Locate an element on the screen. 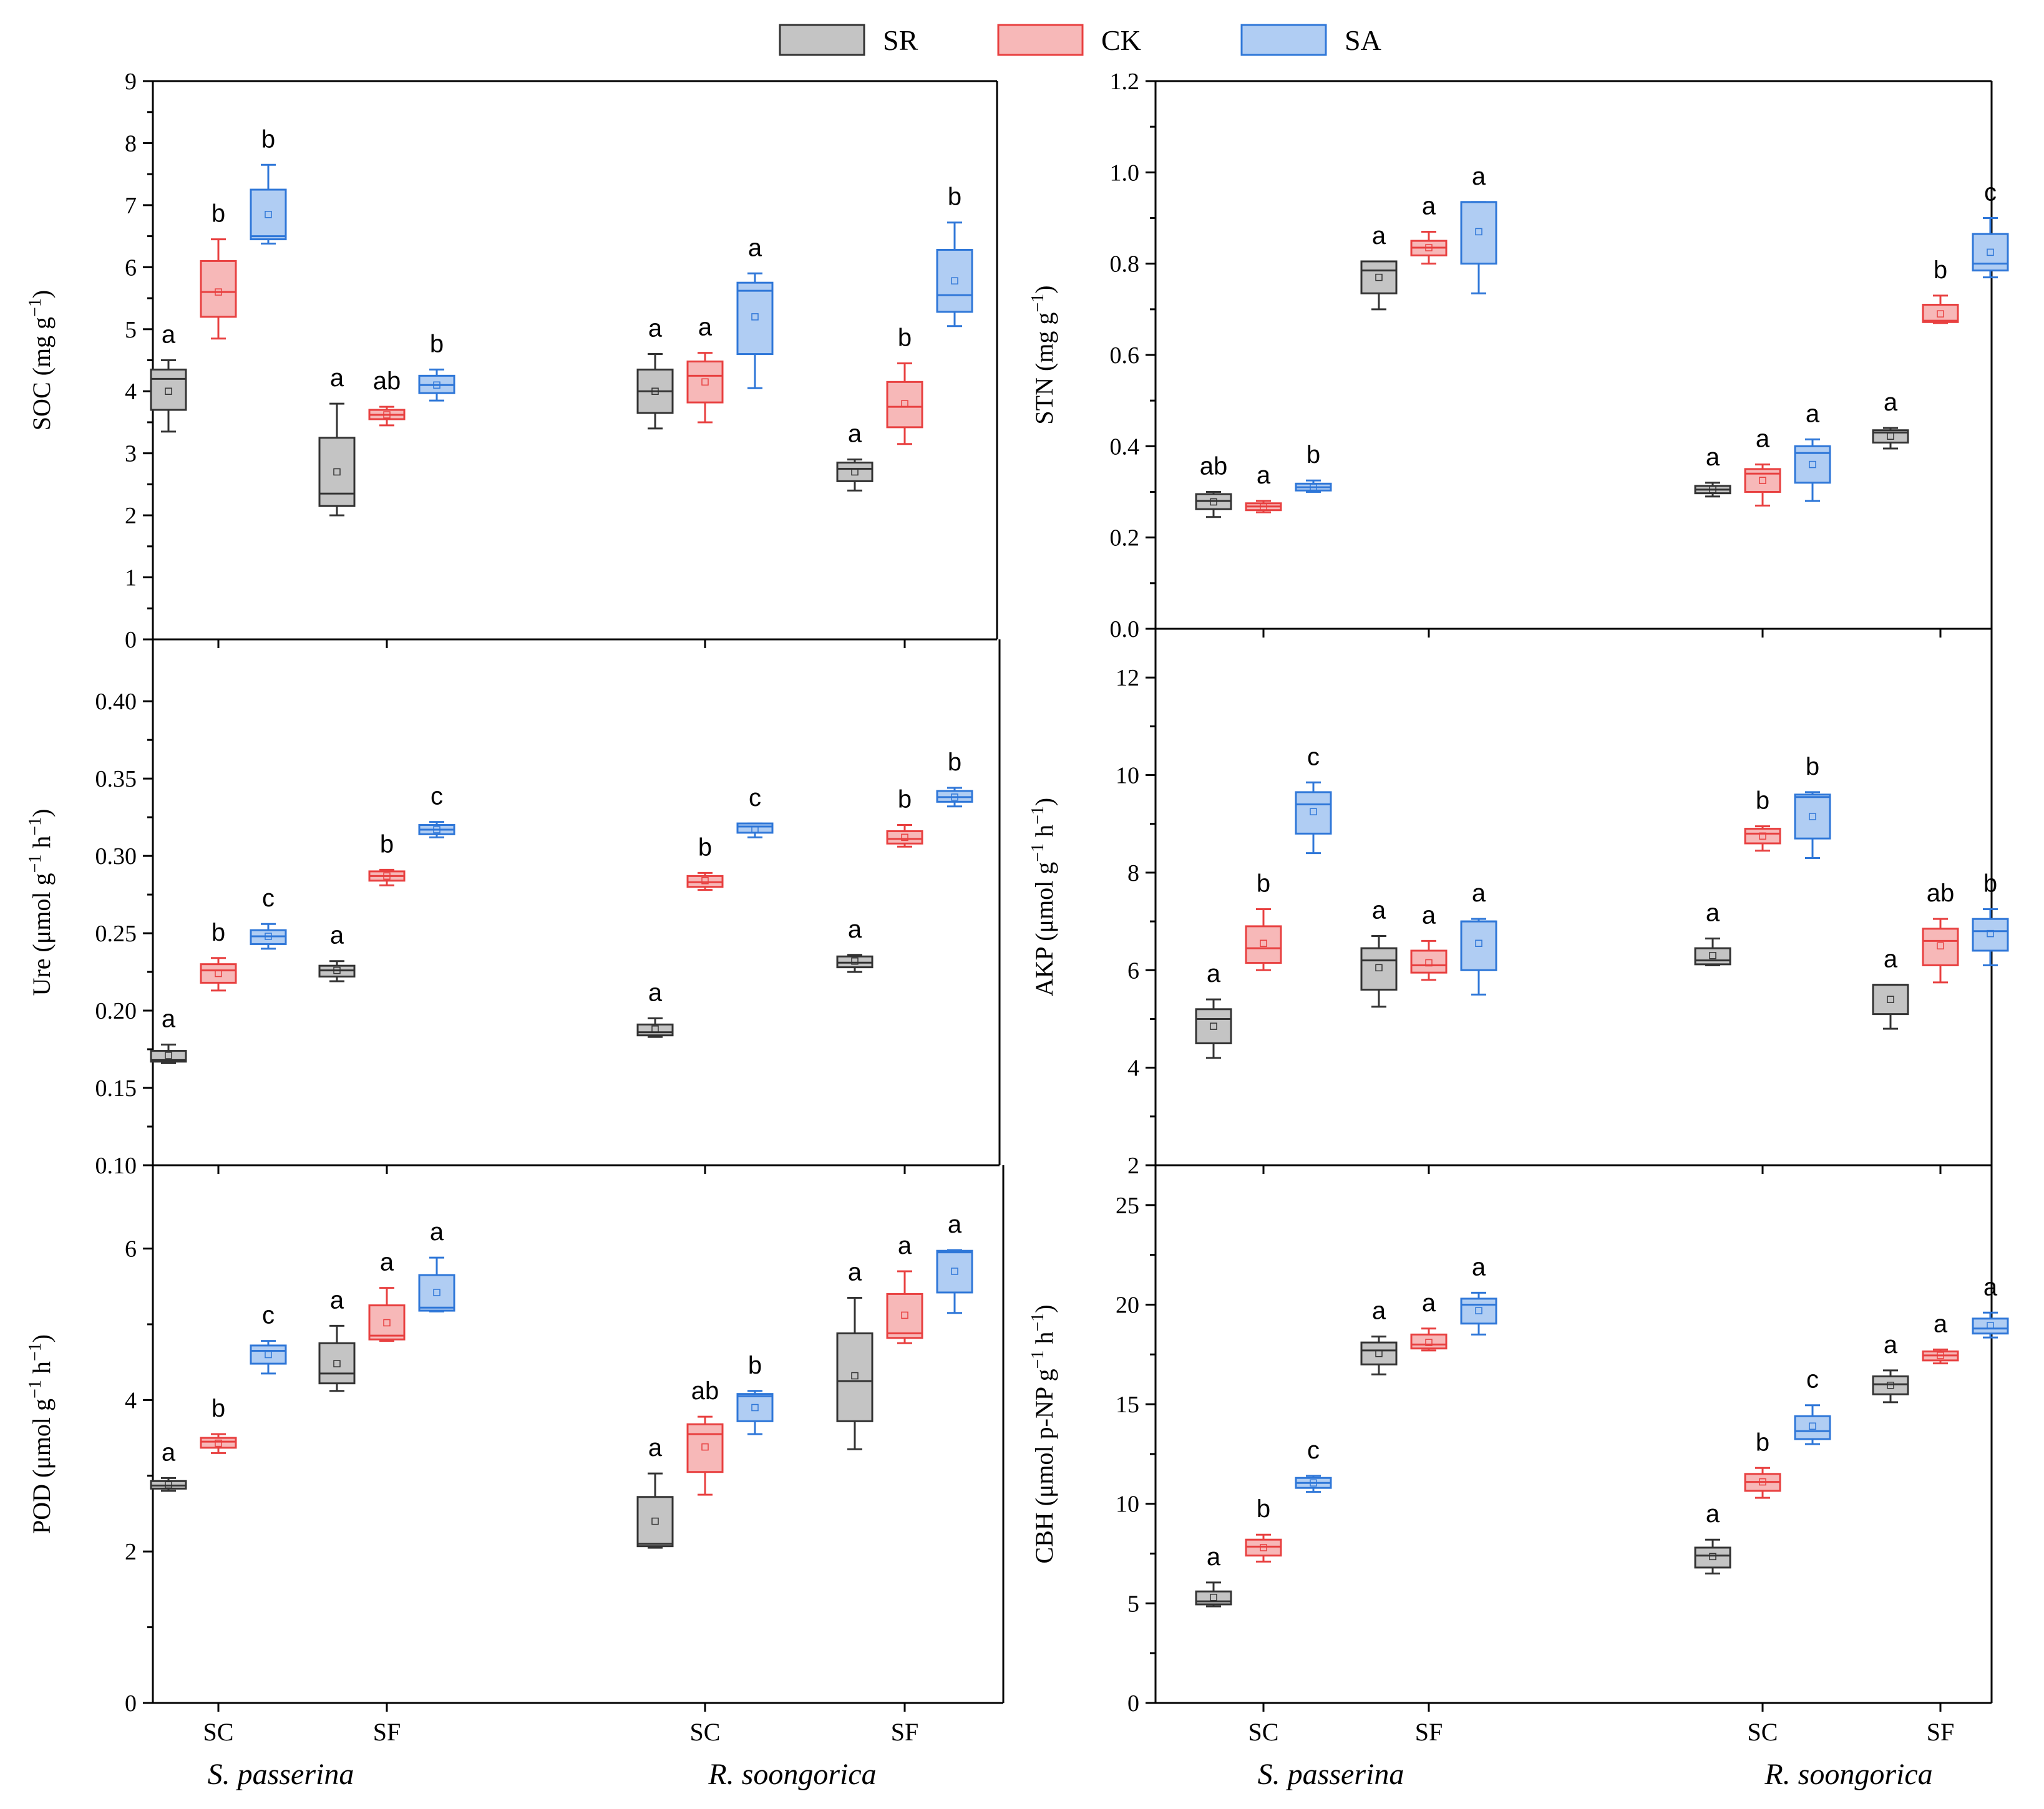 The height and width of the screenshot is (1809, 2044). legend: SR CK SA is located at coordinates (1080, 40).